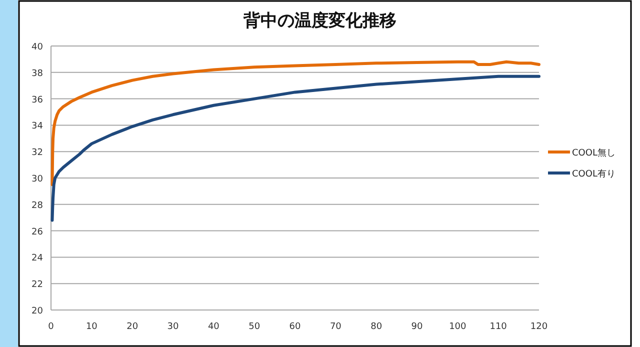 The height and width of the screenshot is (347, 640). I want to click on y-tick-label: 36, so click(38, 100).